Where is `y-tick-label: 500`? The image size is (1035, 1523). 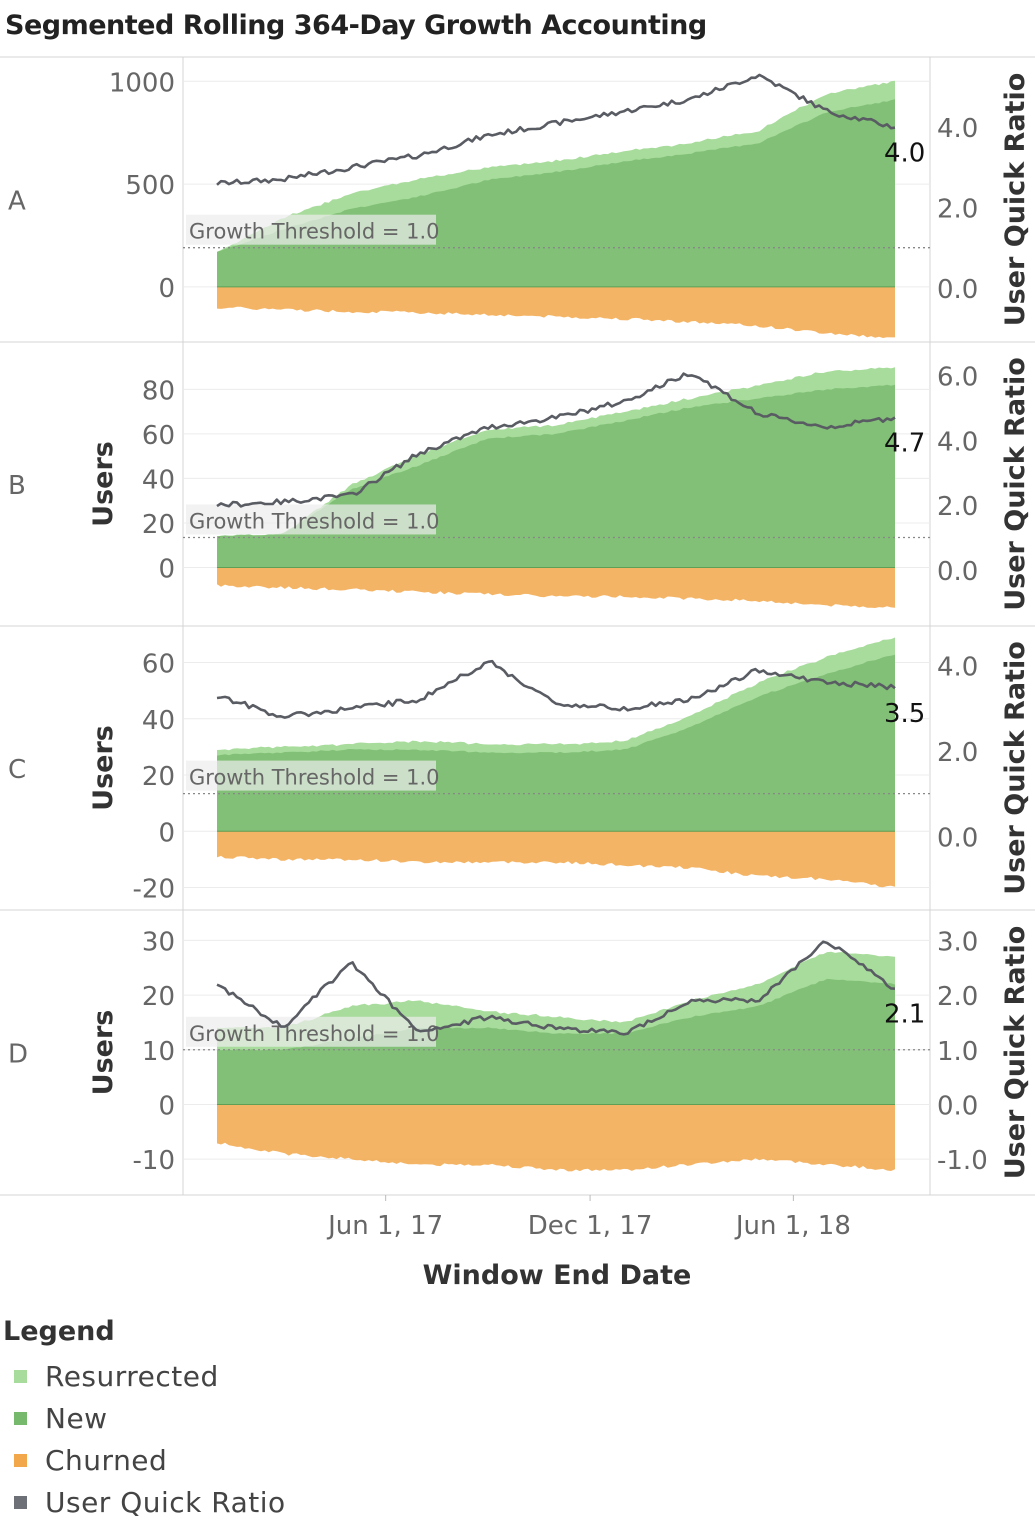 y-tick-label: 500 is located at coordinates (150, 186).